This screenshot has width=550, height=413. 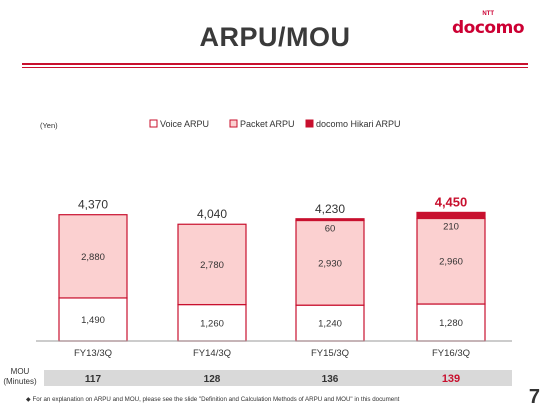 What do you see at coordinates (534, 397) in the screenshot?
I see `page-number: 7` at bounding box center [534, 397].